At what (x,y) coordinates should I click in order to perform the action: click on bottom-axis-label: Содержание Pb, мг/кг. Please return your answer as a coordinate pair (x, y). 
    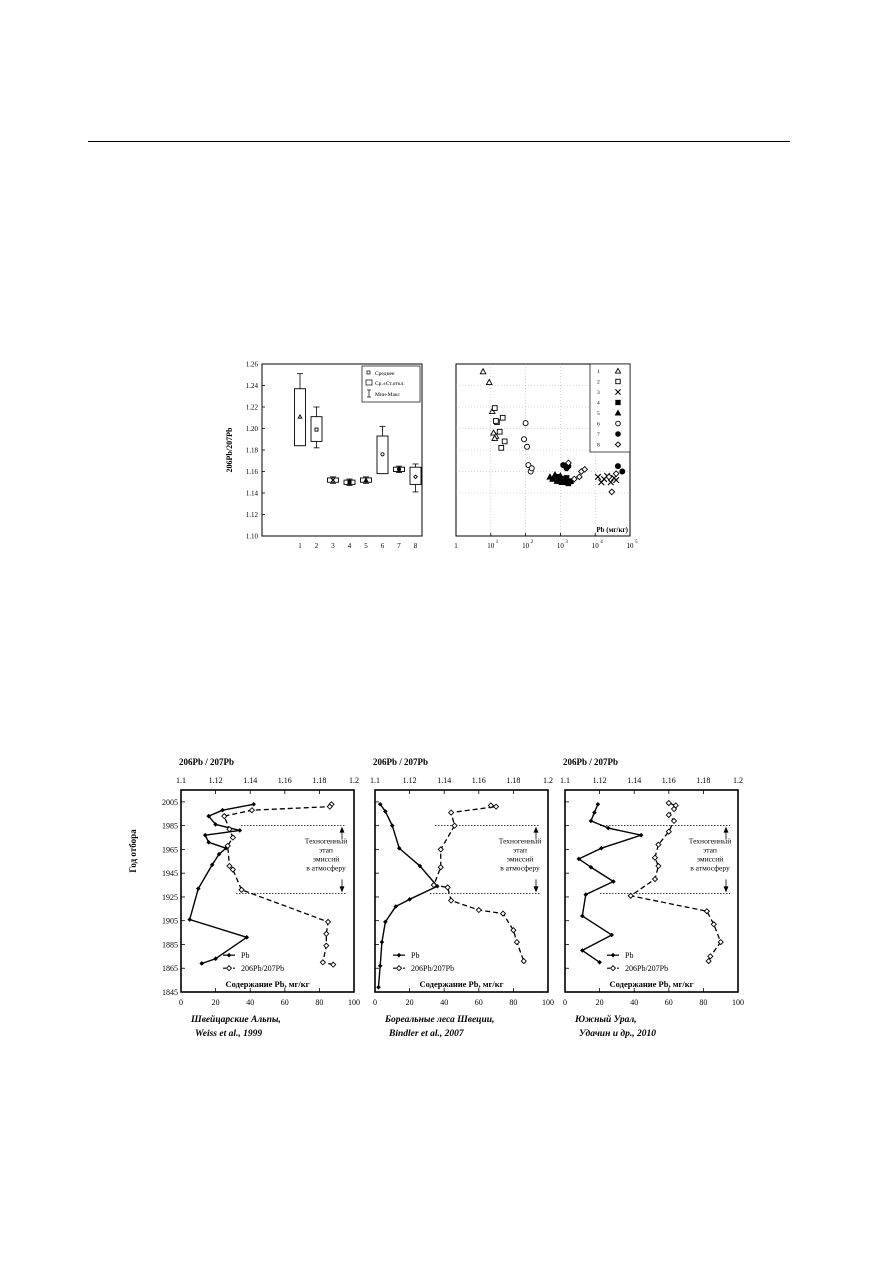
    Looking at the image, I should click on (652, 984).